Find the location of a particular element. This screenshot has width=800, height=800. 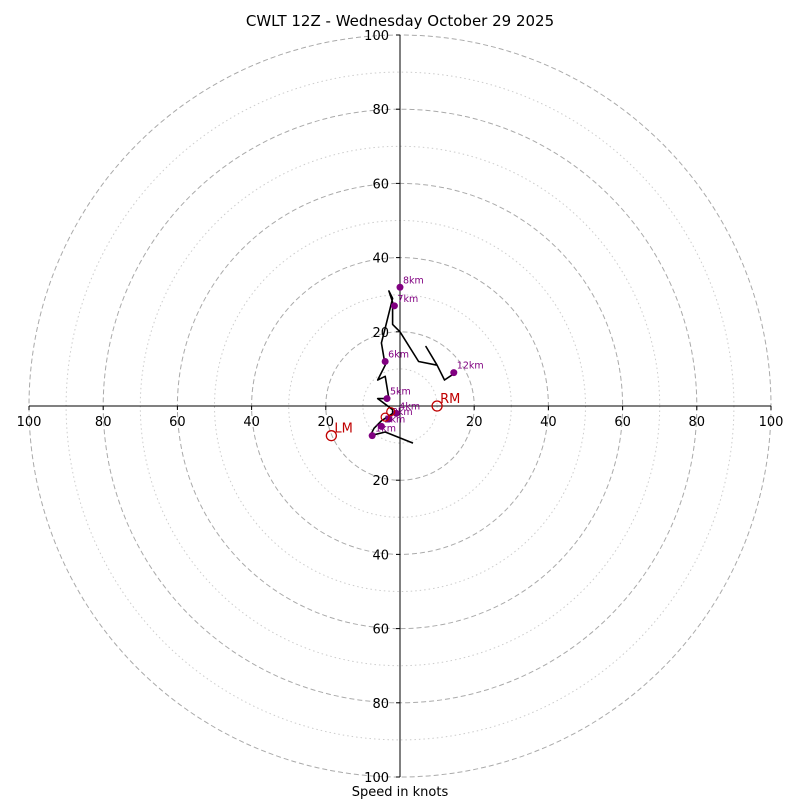

lm-label: LM is located at coordinates (343, 429).